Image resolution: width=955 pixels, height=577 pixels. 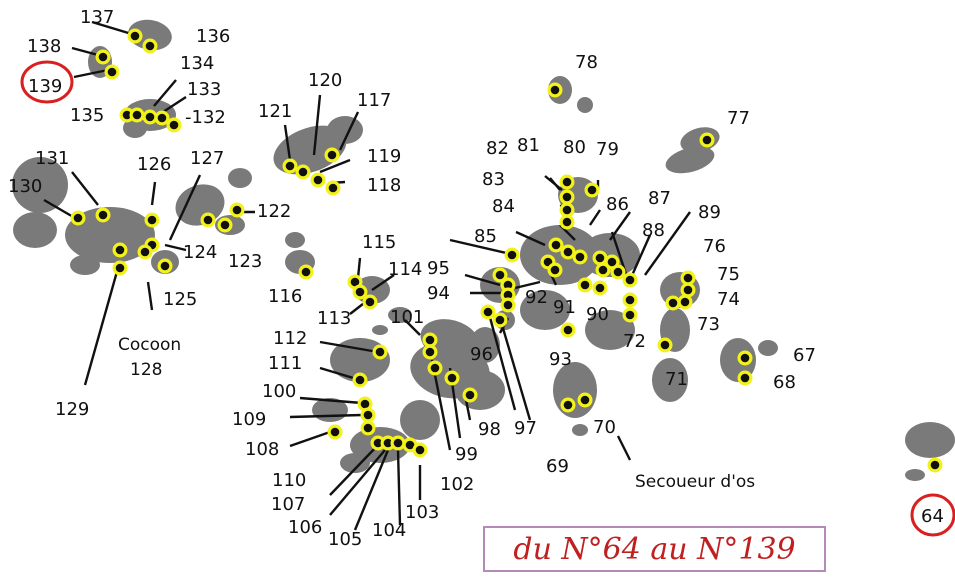 I want to click on marker-number-label: -132, so click(x=205, y=117).